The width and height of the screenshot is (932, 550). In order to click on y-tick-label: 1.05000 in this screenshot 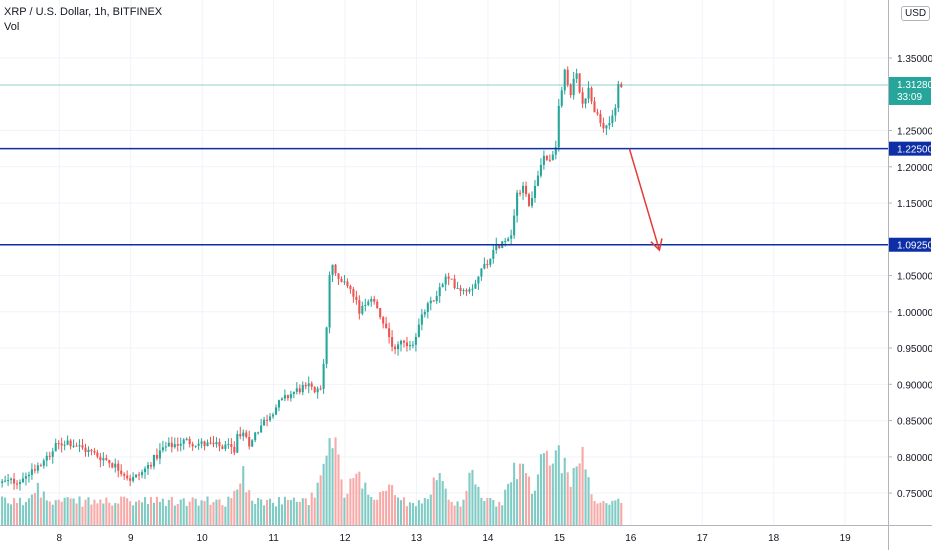, I will do `click(914, 277)`.